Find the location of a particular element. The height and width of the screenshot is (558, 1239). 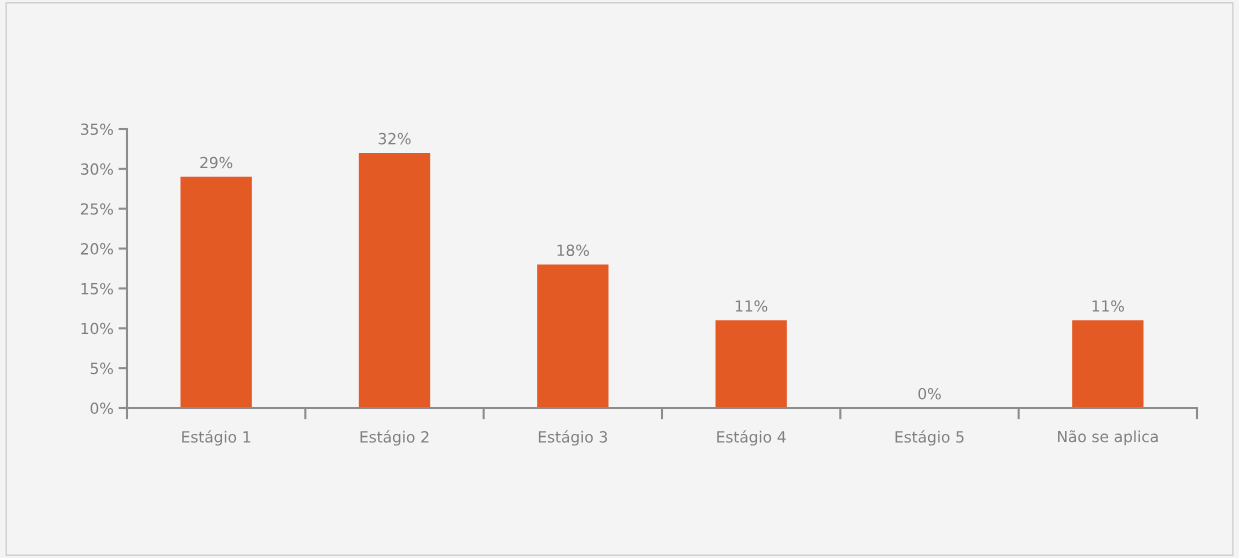

y-tick-label: 15% is located at coordinates (97, 288).